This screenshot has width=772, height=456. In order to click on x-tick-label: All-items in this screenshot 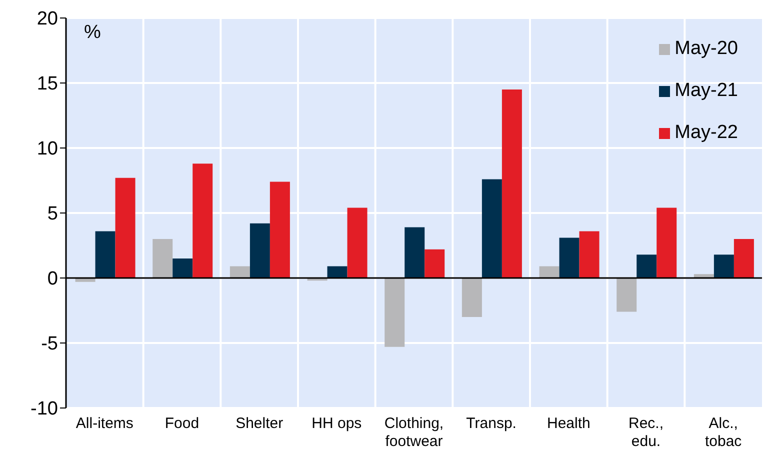, I will do `click(105, 423)`.